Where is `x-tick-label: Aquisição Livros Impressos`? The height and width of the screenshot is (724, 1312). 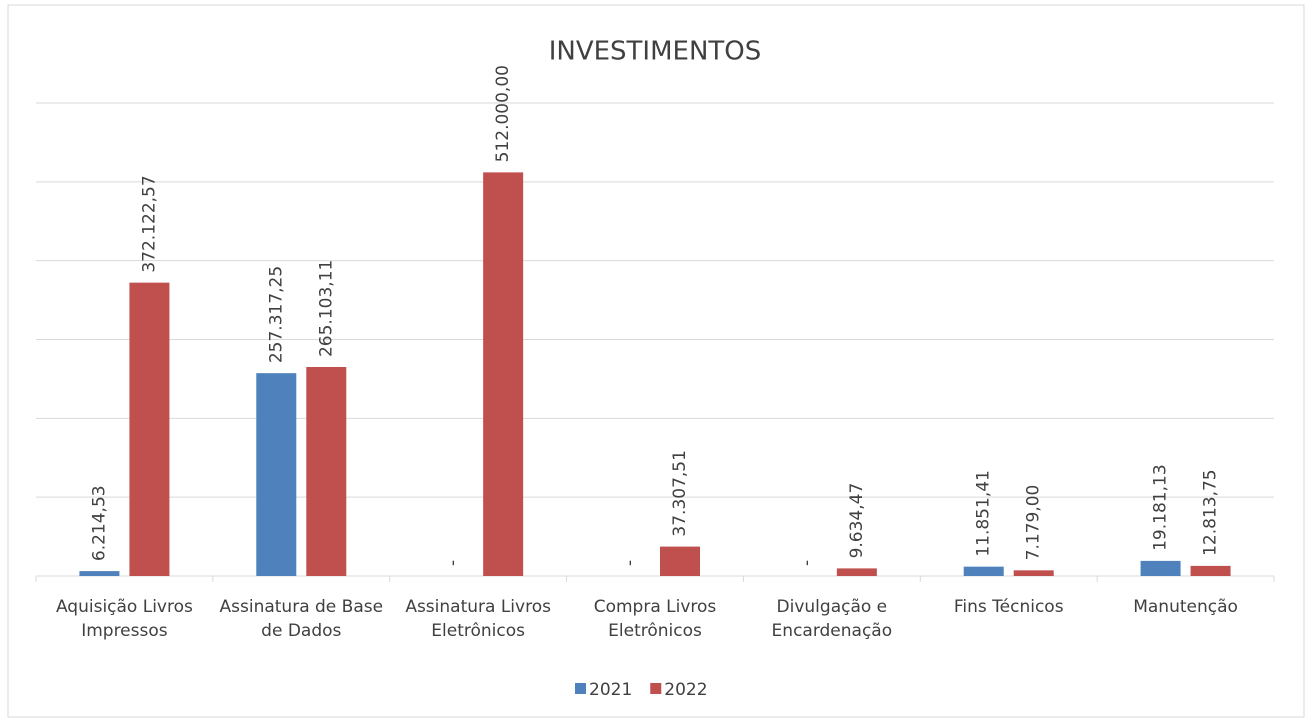 x-tick-label: Aquisição Livros Impressos is located at coordinates (124, 619).